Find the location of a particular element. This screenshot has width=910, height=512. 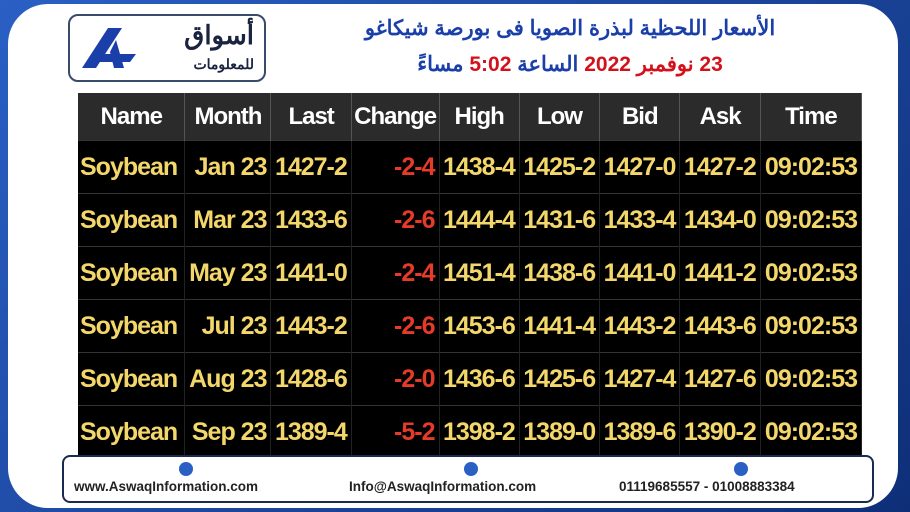

email-icon is located at coordinates (471, 469).